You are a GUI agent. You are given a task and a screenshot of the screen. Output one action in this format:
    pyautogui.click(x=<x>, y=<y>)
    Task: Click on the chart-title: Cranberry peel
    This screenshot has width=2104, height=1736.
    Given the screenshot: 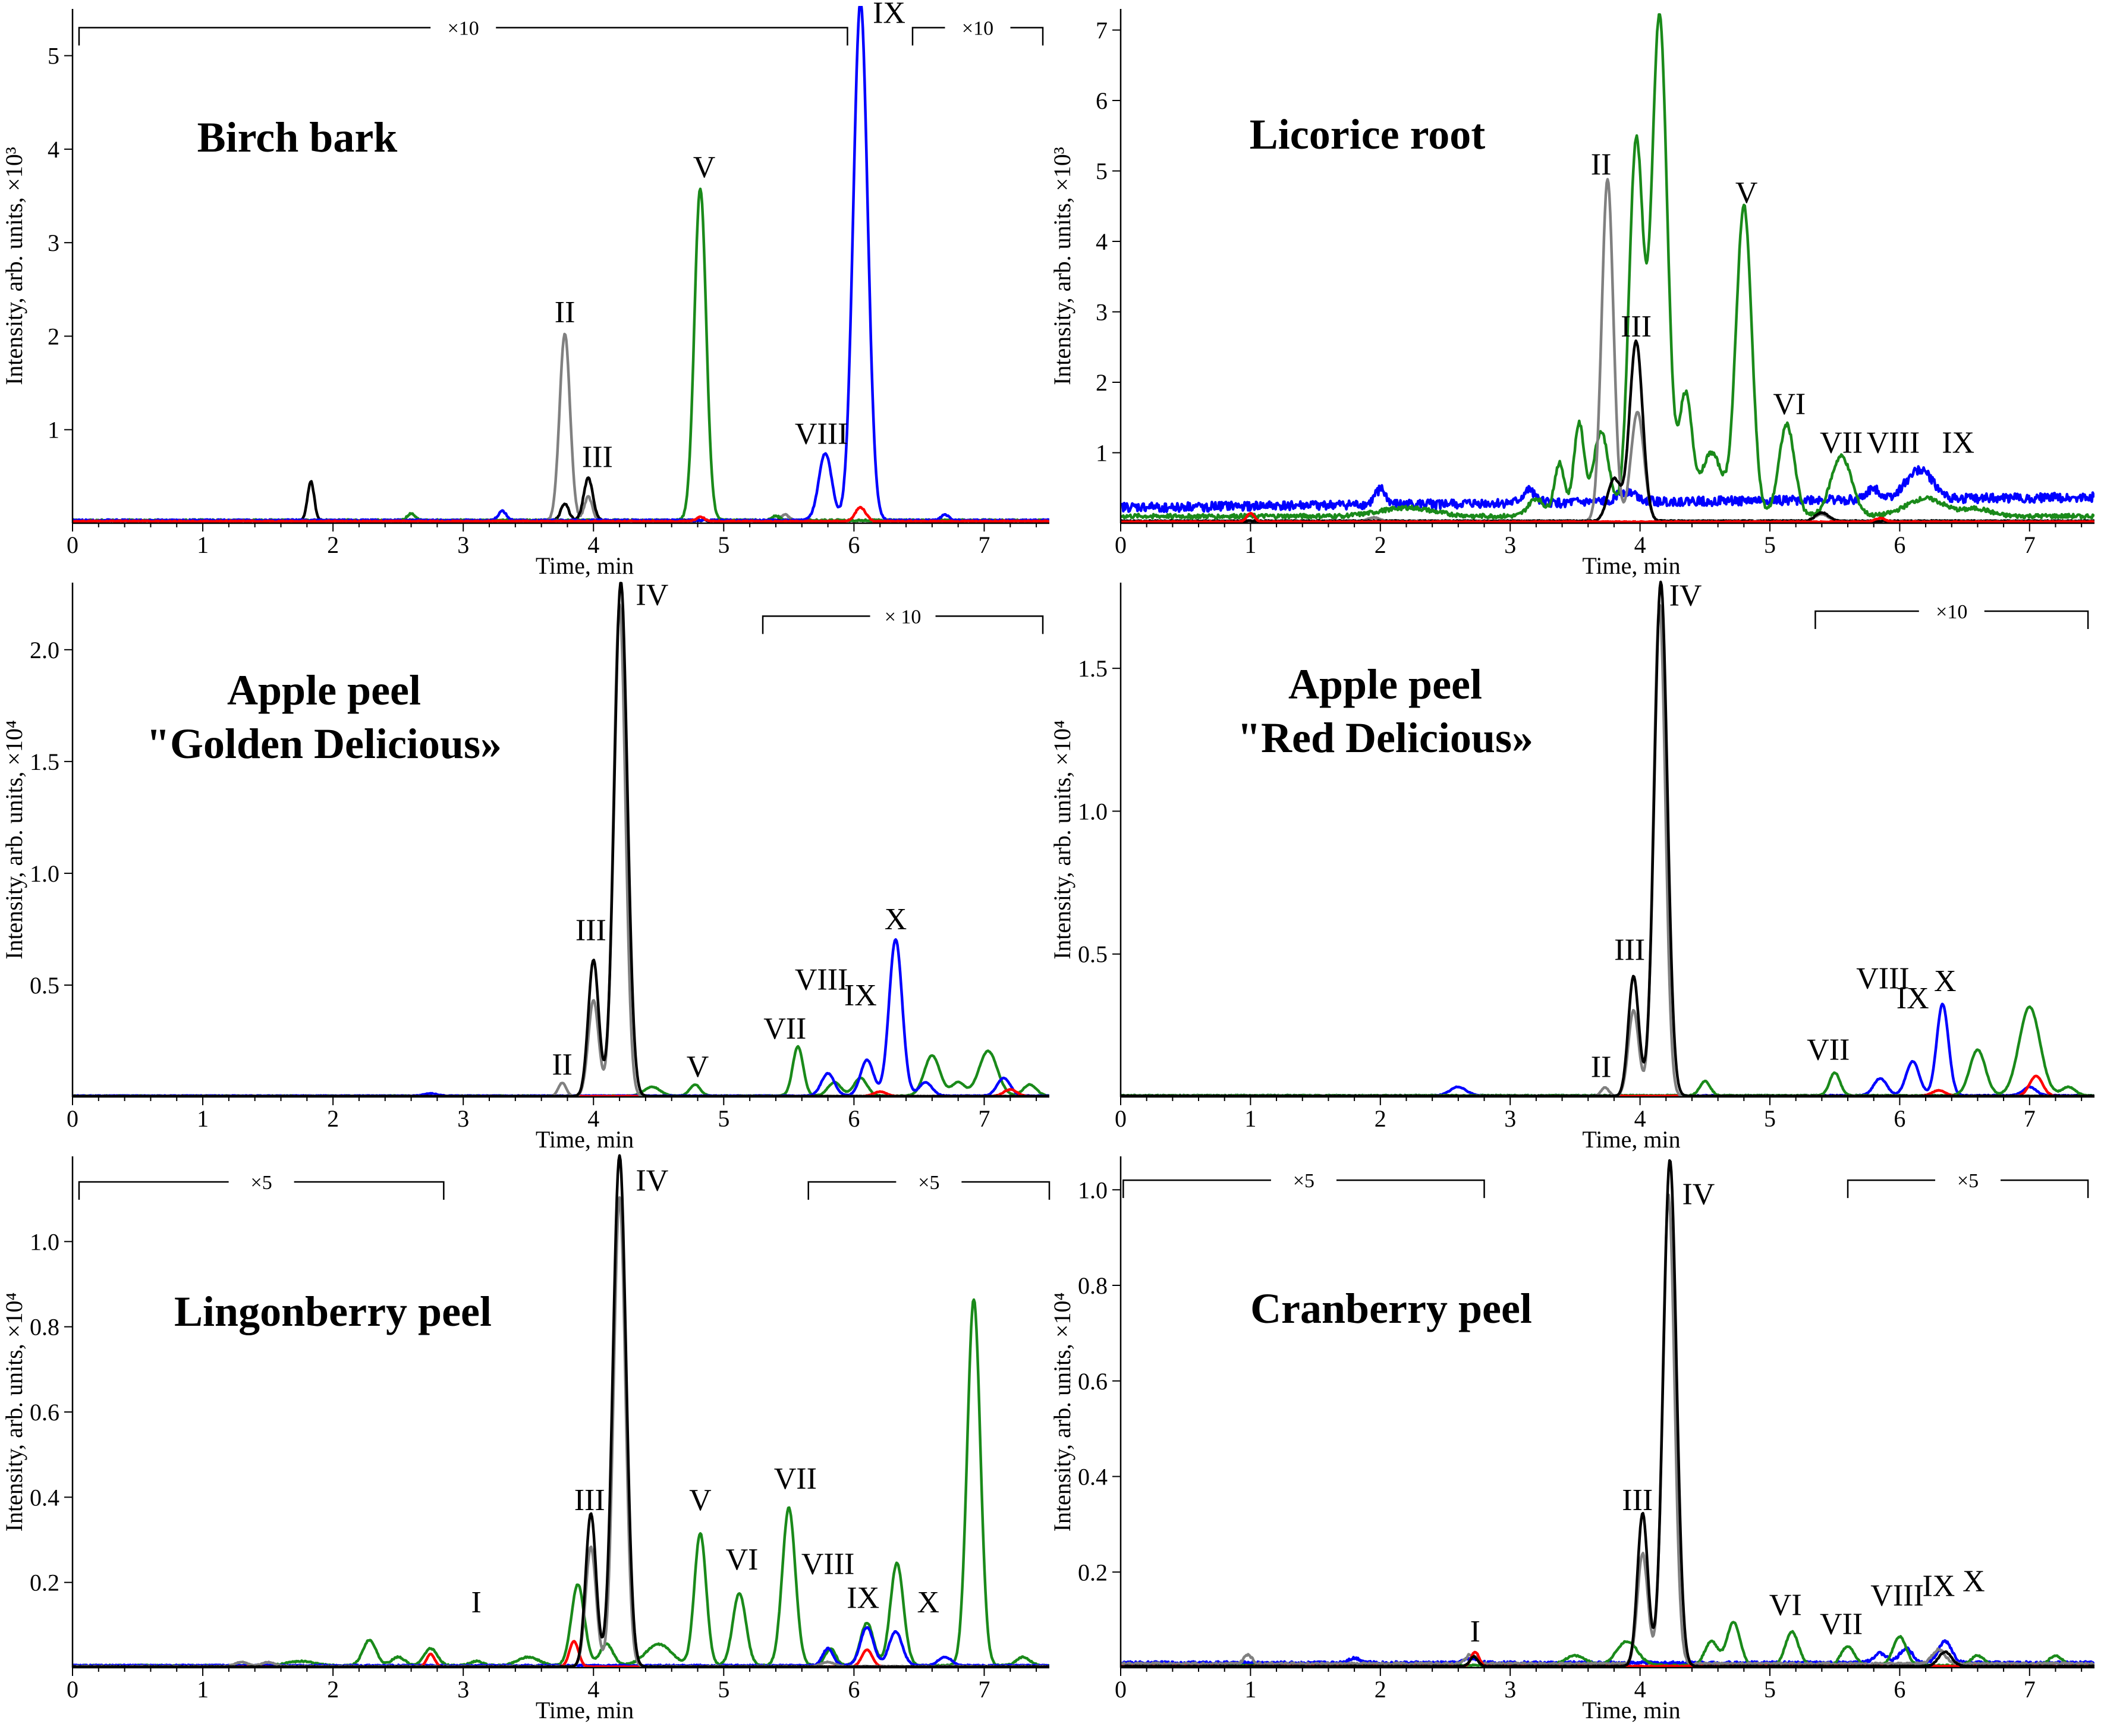 What is the action you would take?
    pyautogui.click(x=1391, y=1308)
    